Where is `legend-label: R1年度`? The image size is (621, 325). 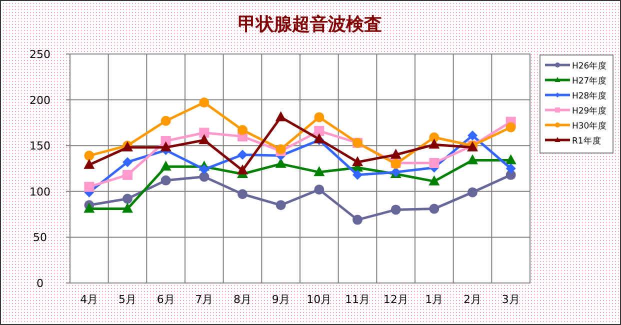 legend-label: R1年度 is located at coordinates (587, 141).